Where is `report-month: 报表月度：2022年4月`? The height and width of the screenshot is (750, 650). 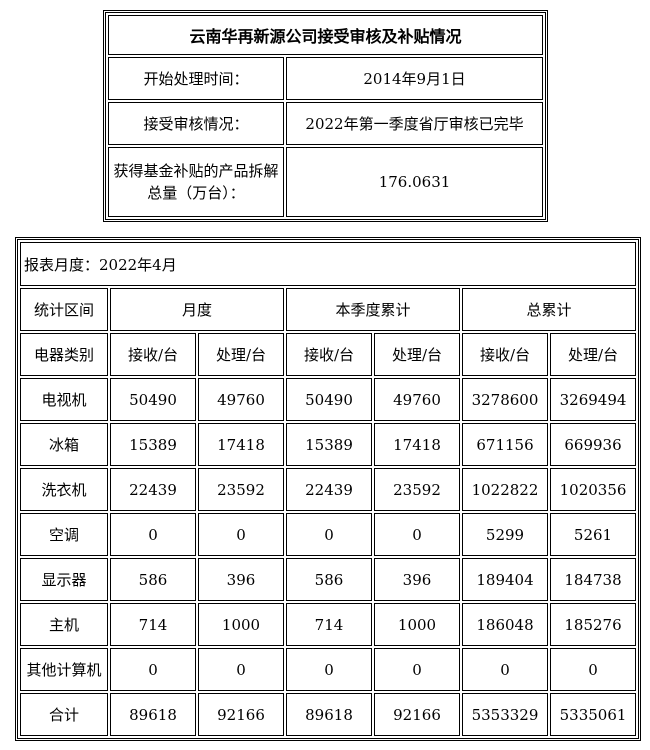 report-month: 报表月度：2022年4月 is located at coordinates (328, 264).